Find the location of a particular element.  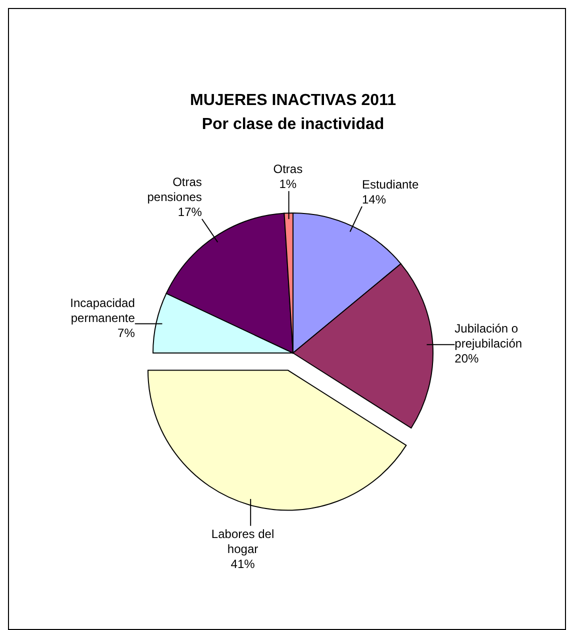

data-label: 17% is located at coordinates (190, 212).